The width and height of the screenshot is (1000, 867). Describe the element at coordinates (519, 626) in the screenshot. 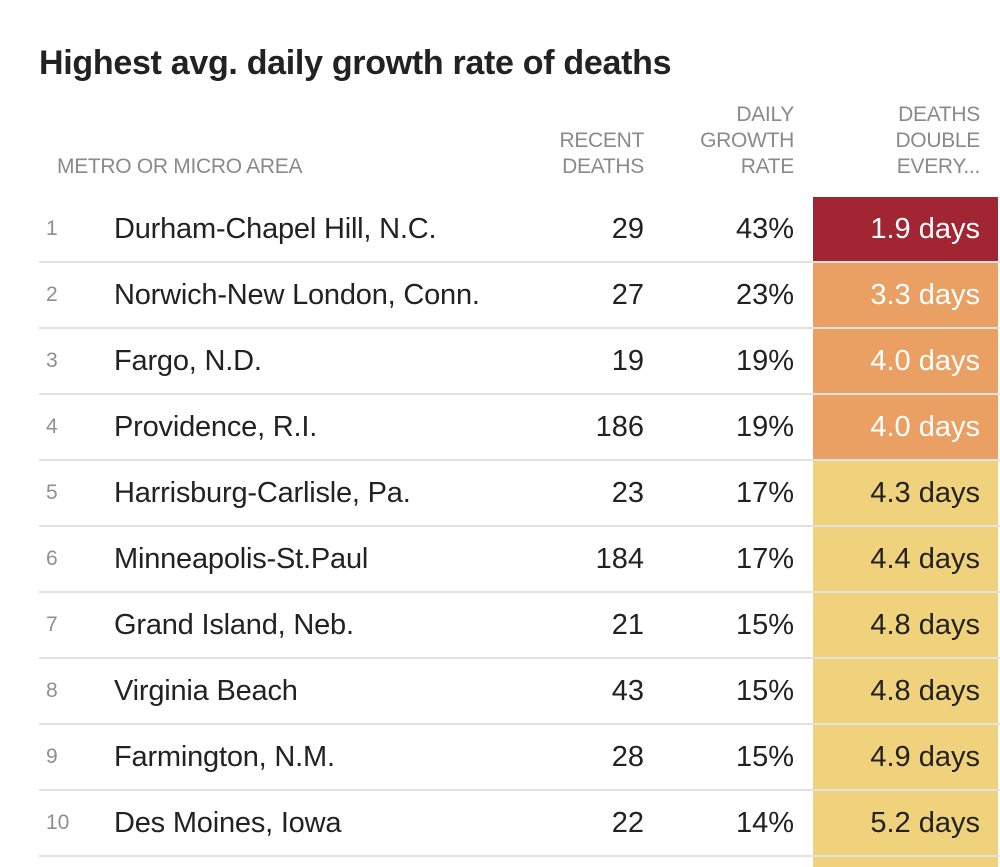

I see `table-row: 7 Grand Island, Neb. 21 15% 4.8 days` at that location.